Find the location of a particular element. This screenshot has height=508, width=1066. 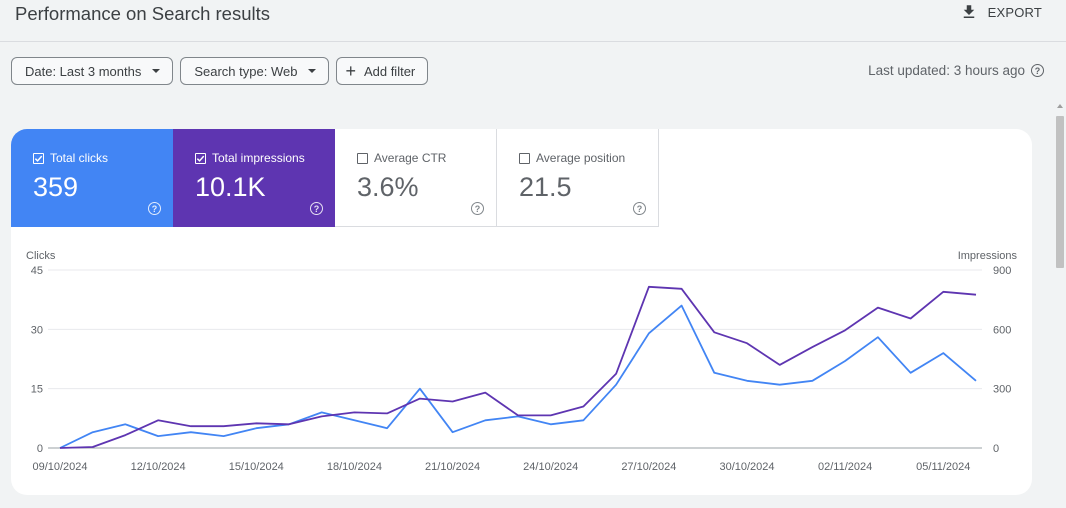

metric-value: 10.1K is located at coordinates (230, 187).